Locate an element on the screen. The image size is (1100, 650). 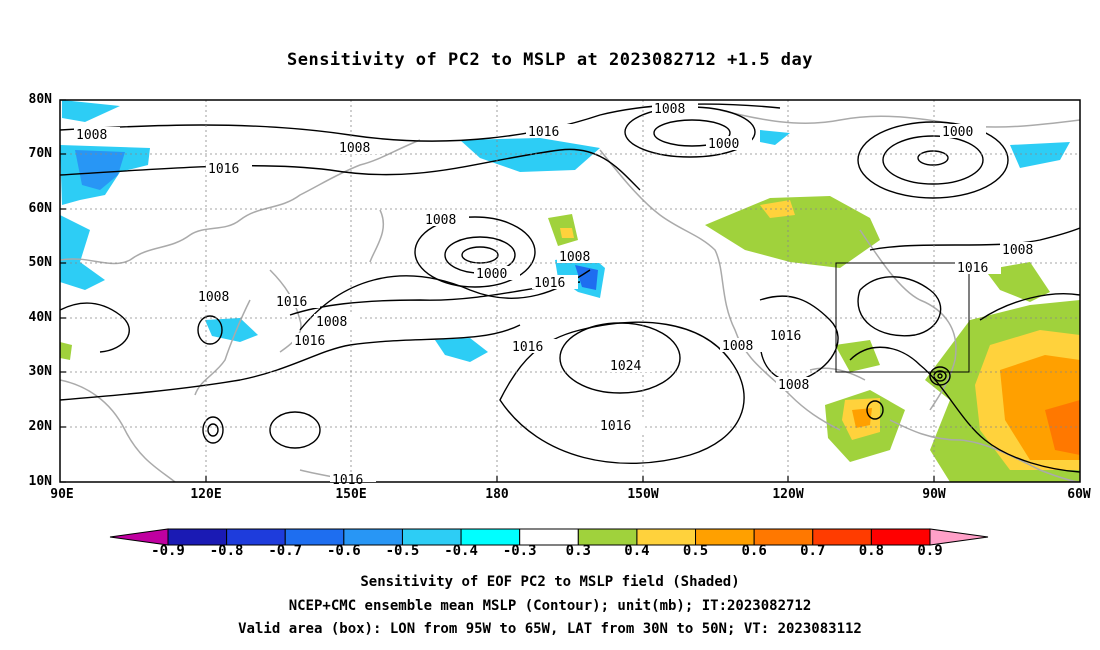
colorbar-tick-label: -0.4 is located at coordinates (461, 551).